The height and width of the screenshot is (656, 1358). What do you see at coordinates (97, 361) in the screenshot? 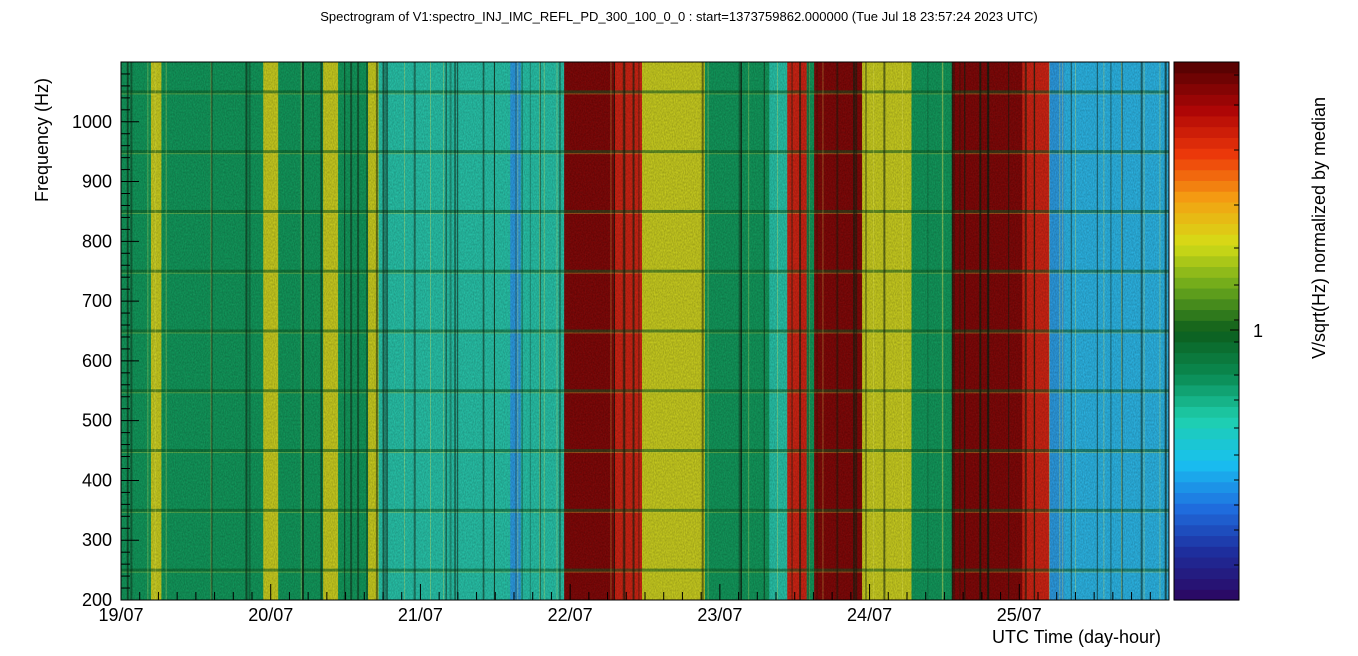
I see `y-tick-label: 600` at bounding box center [97, 361].